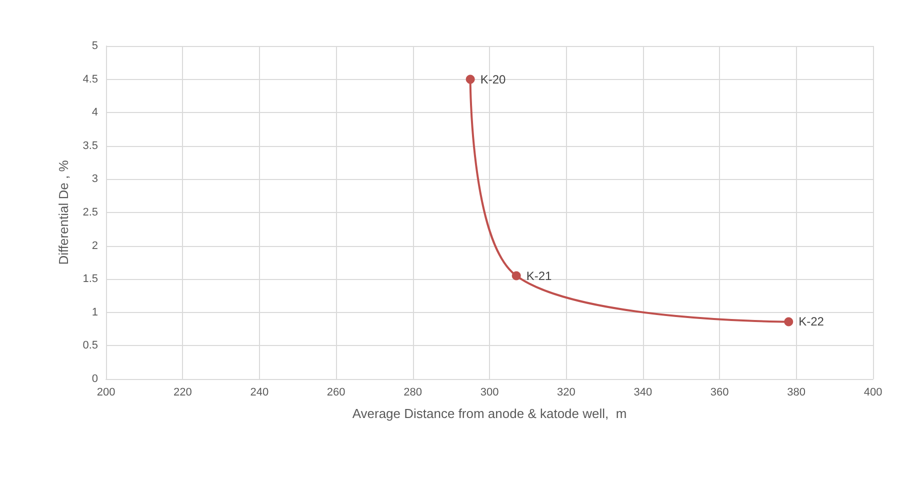  What do you see at coordinates (336, 392) in the screenshot?
I see `x-tick-label: 260` at bounding box center [336, 392].